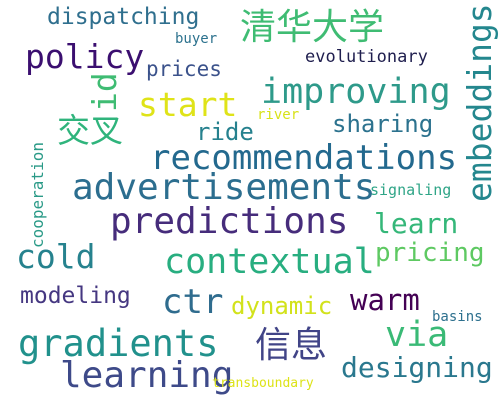 The width and height of the screenshot is (500, 400). Describe the element at coordinates (229, 221) in the screenshot. I see `word-predictions: predictions` at that location.